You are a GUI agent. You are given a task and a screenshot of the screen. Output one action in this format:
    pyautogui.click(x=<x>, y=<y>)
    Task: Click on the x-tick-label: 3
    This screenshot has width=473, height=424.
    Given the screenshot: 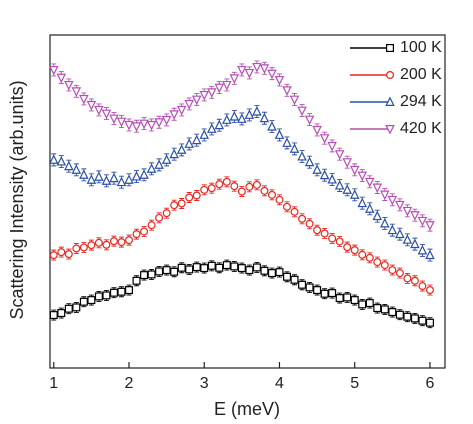 What is the action you would take?
    pyautogui.click(x=204, y=383)
    